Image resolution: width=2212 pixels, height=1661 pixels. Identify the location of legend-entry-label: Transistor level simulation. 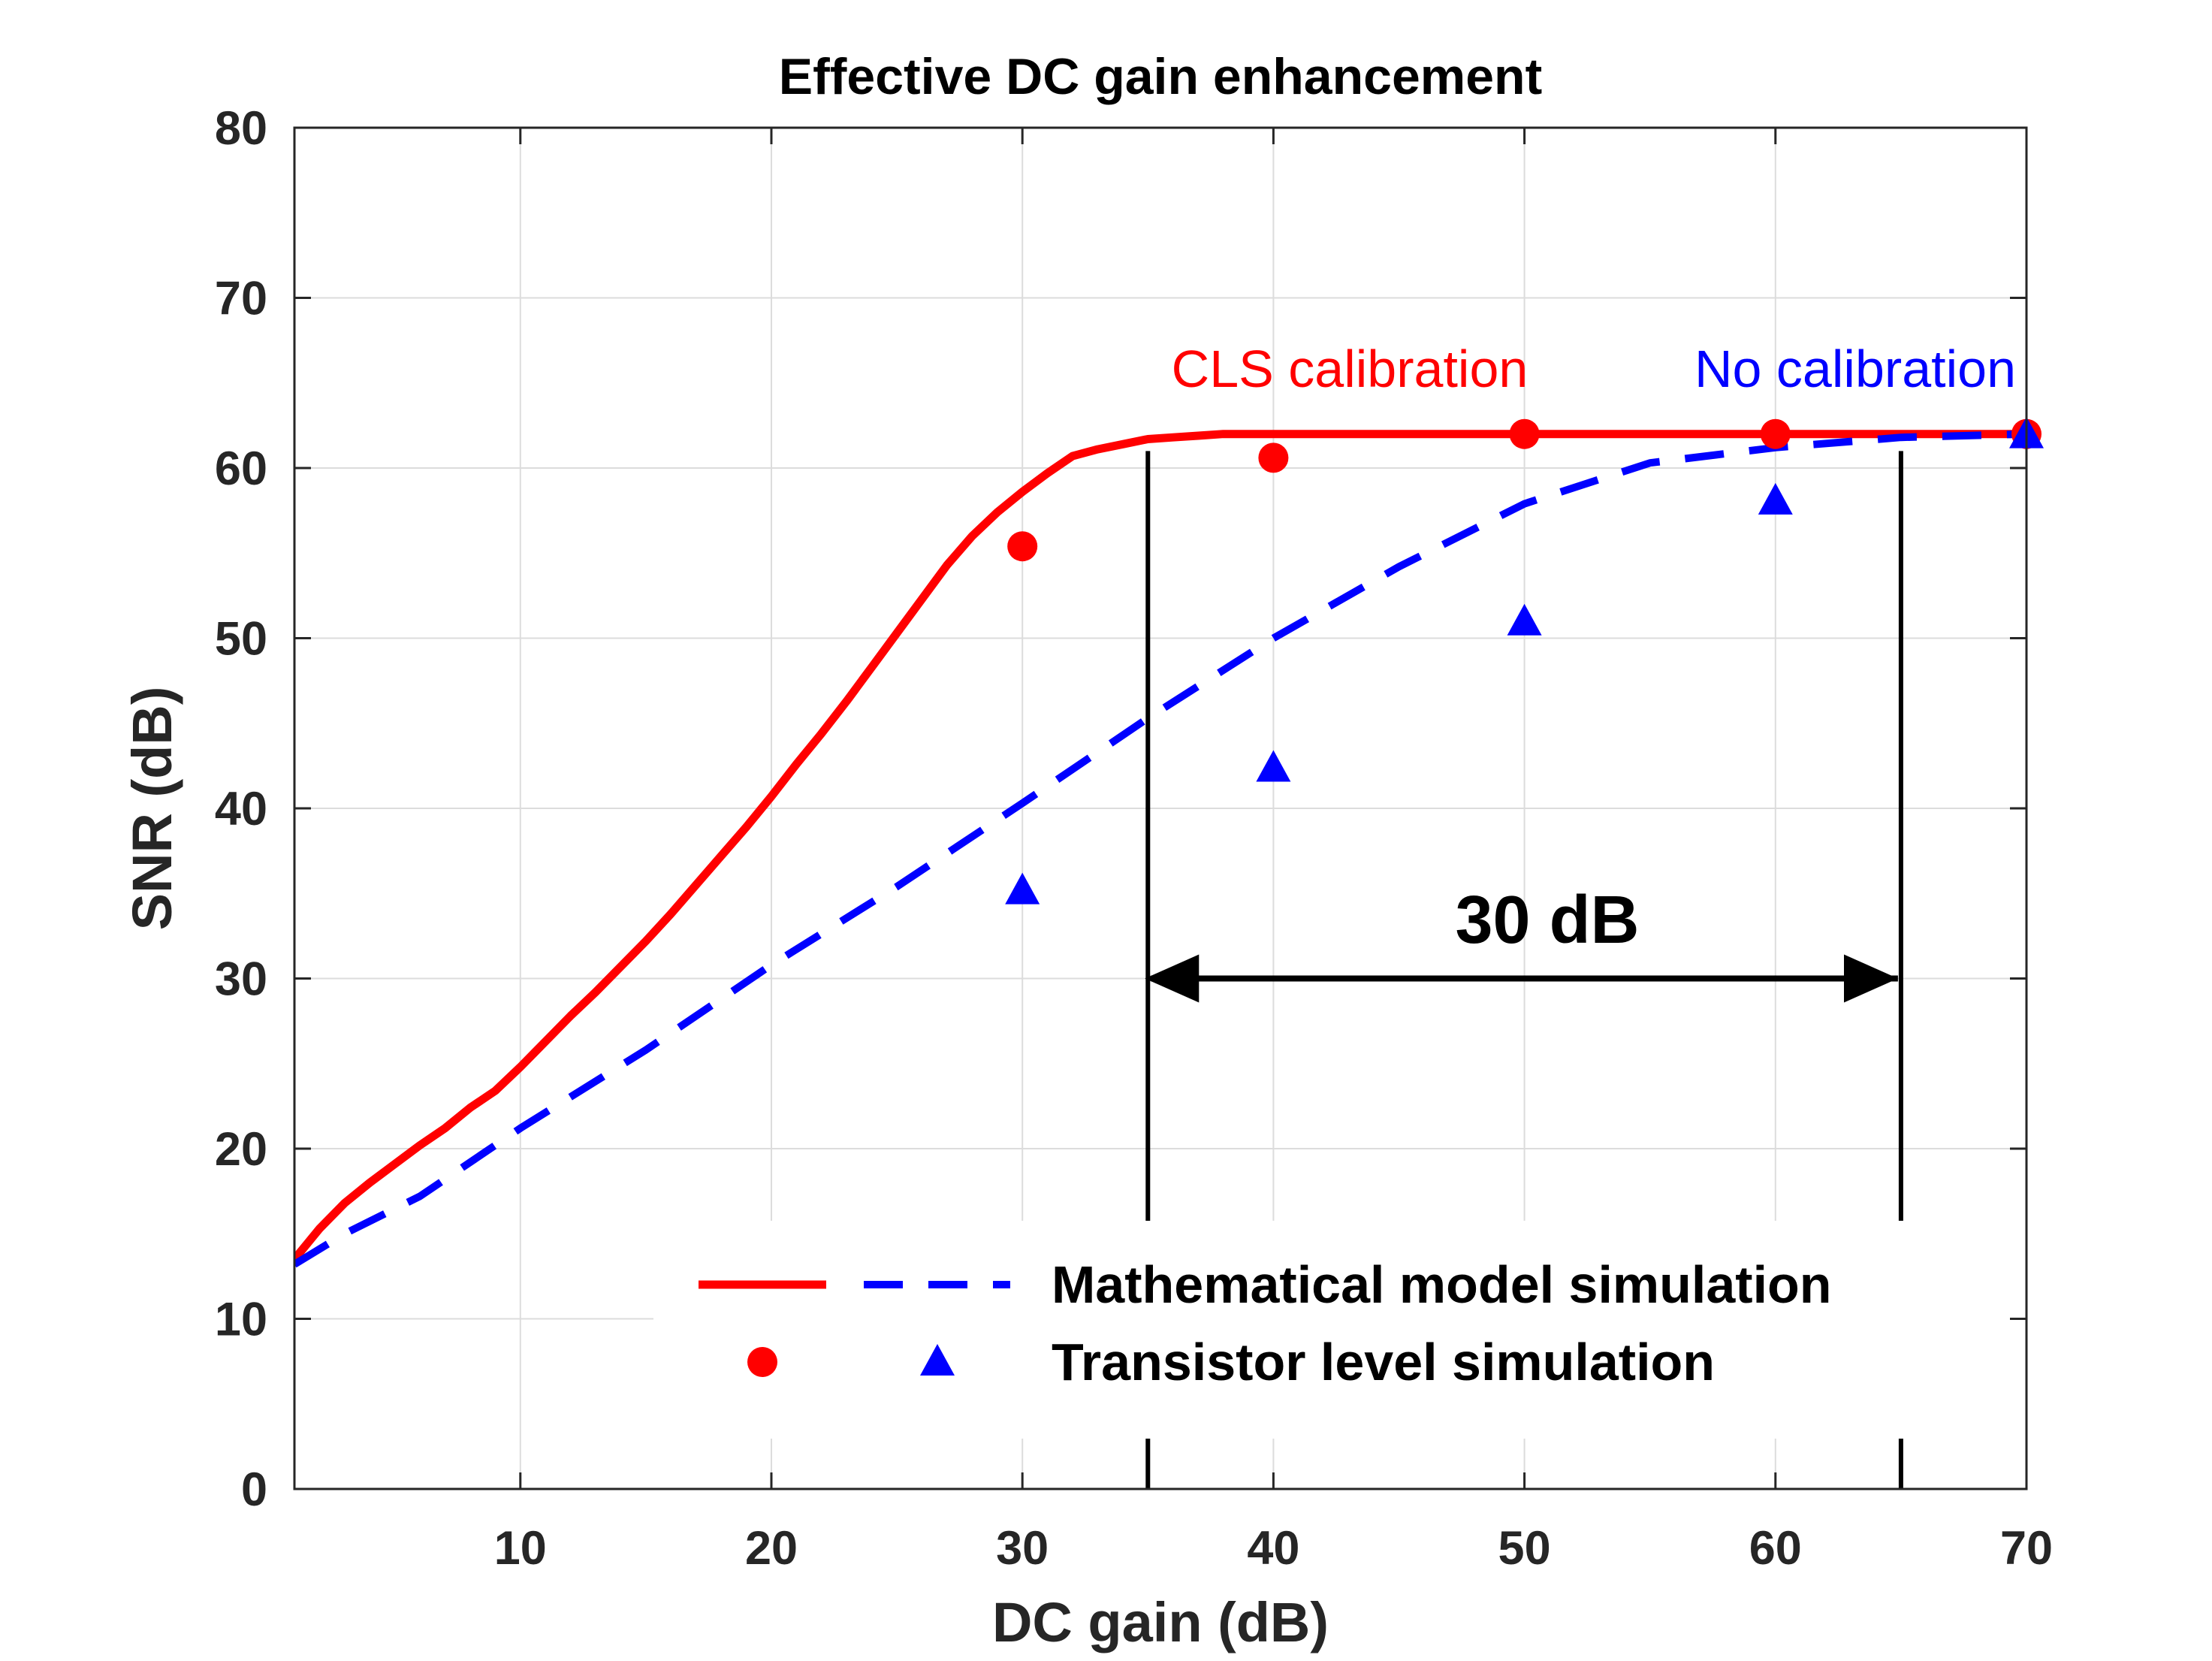
(1383, 1362).